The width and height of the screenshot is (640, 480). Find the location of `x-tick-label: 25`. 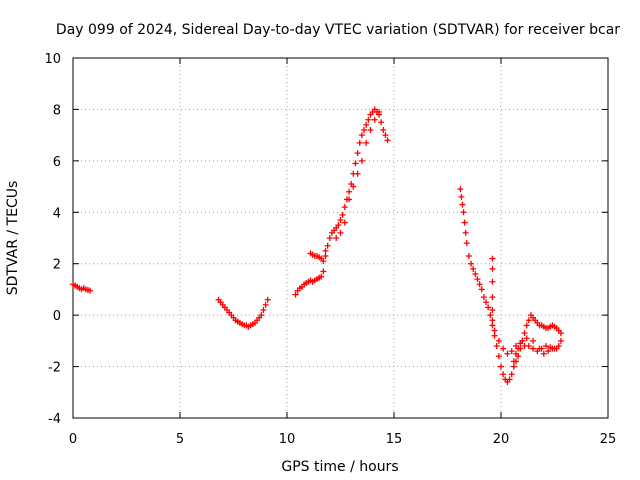

x-tick-label: 25 is located at coordinates (608, 439).